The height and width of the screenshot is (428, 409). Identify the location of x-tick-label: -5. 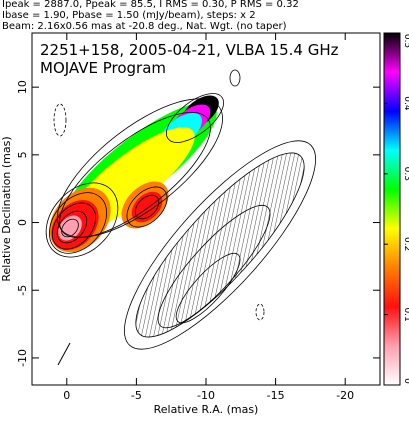
(136, 395).